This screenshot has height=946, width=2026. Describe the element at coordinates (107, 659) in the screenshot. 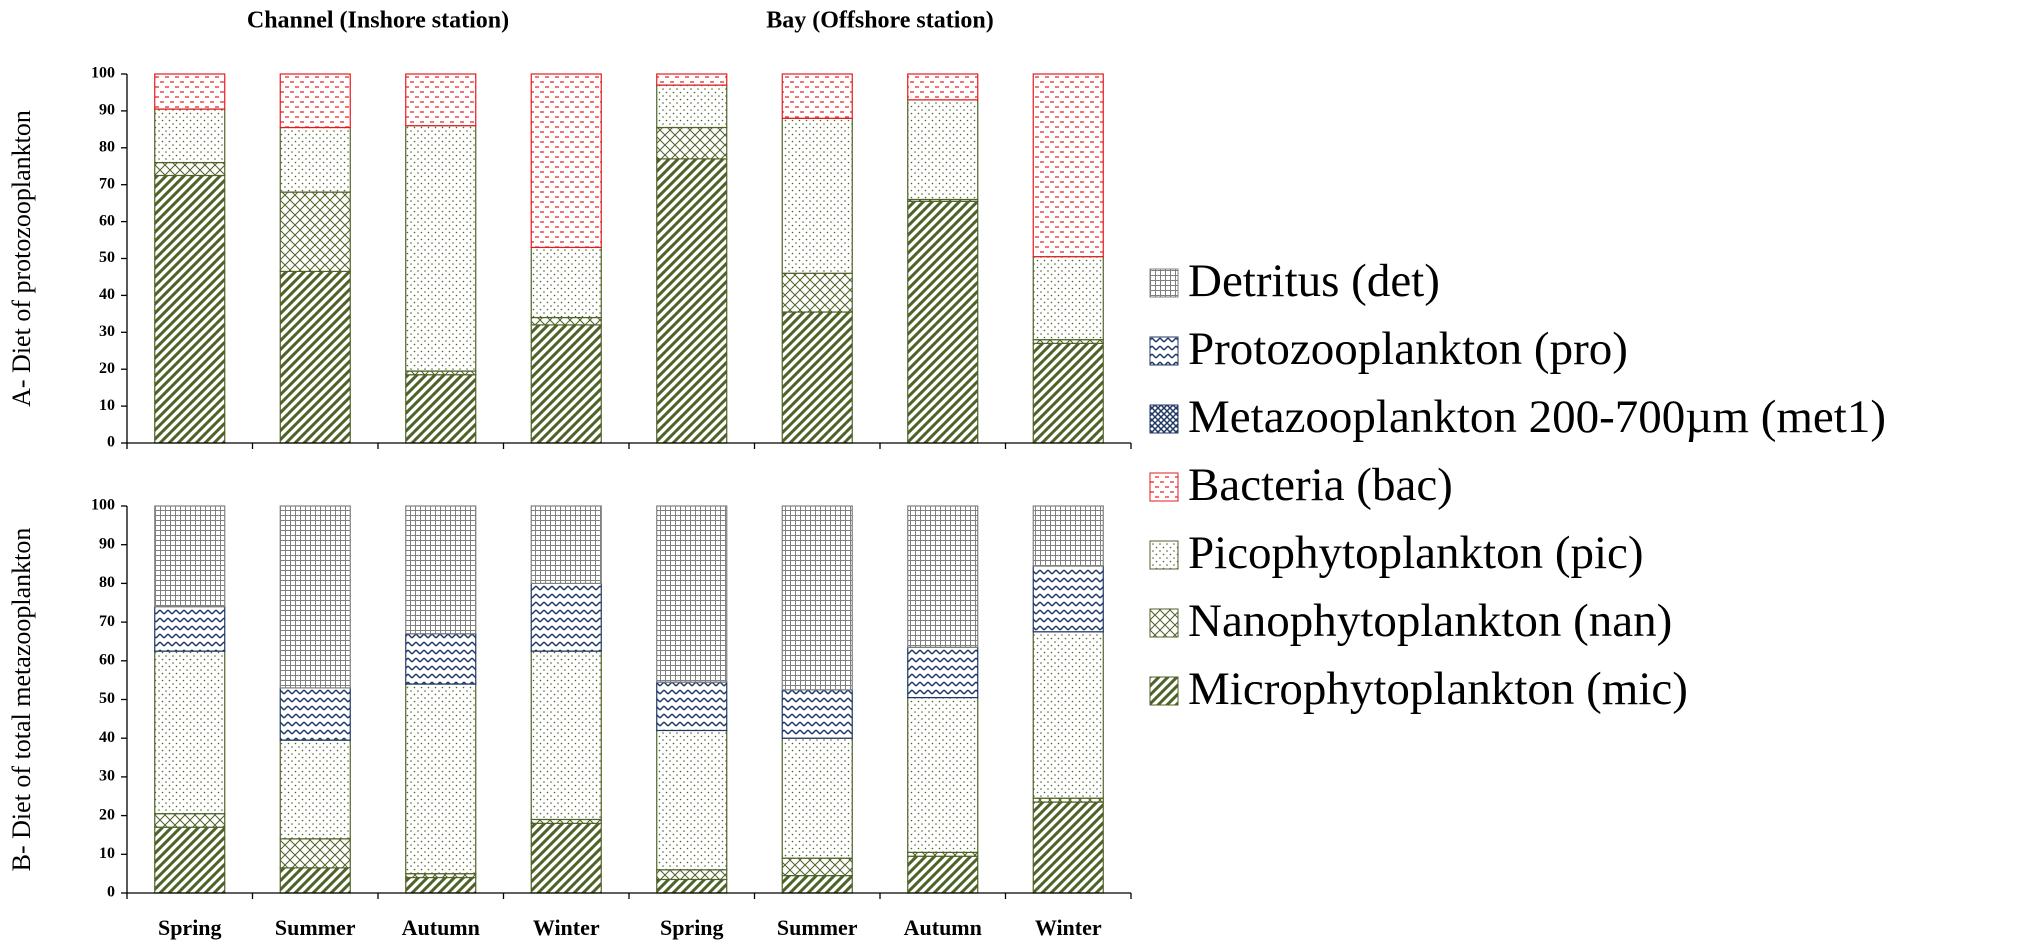

I see `y-tick-label: 60` at that location.